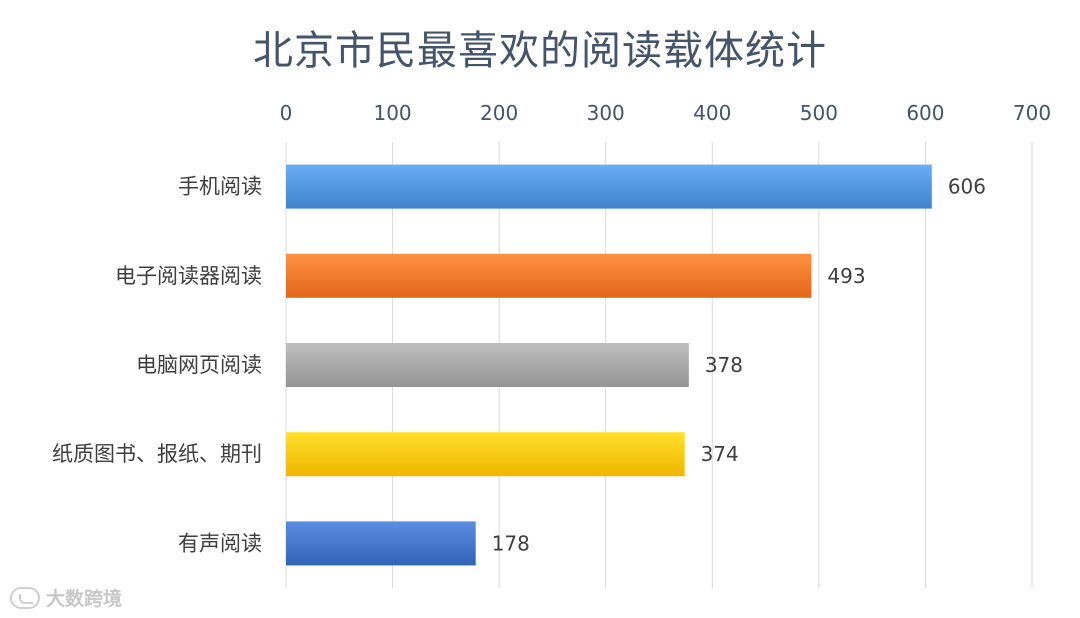 This screenshot has width=1080, height=618. What do you see at coordinates (712, 113) in the screenshot?
I see `x-tick-label-400: 400` at bounding box center [712, 113].